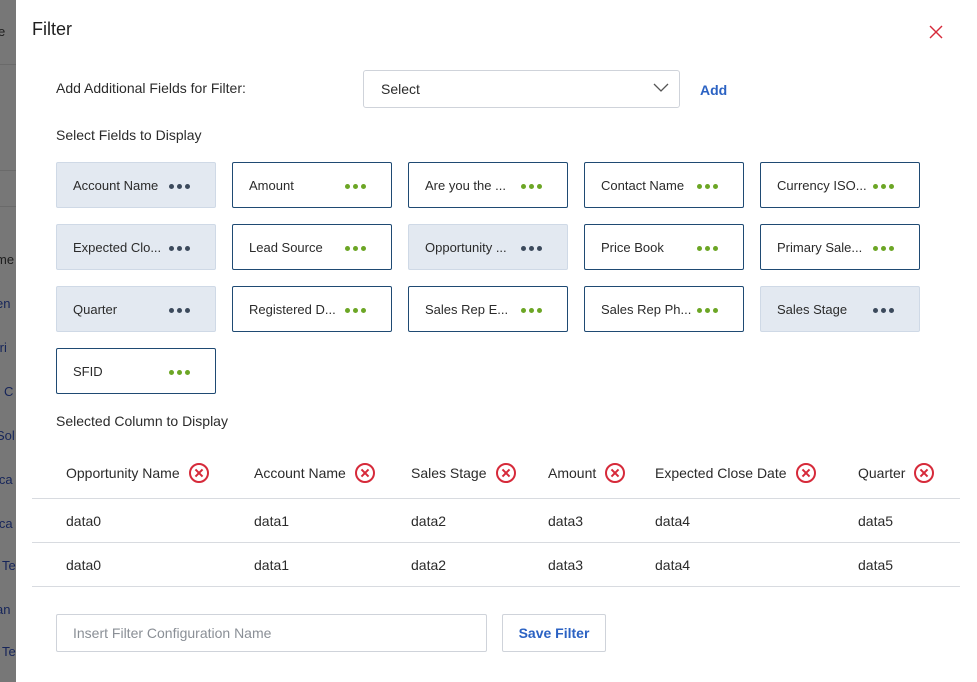 This screenshot has height=682, width=977. What do you see at coordinates (286, 247) in the screenshot?
I see `field-chip-label: Lead Source` at bounding box center [286, 247].